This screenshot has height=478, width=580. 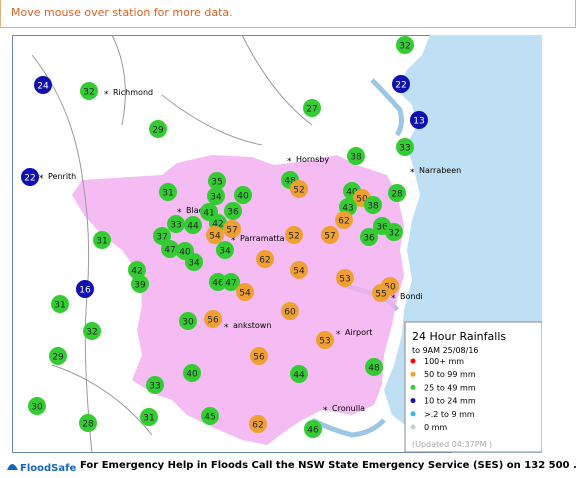 I want to click on legend-label: 100+ mm, so click(x=444, y=361).